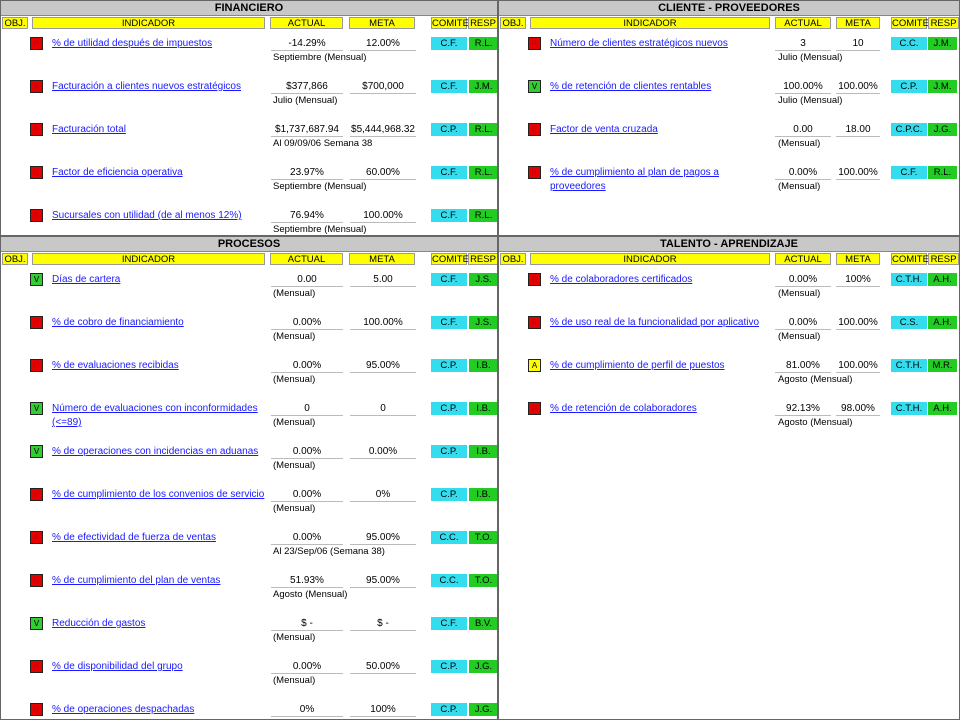 This screenshot has height=720, width=960. Describe the element at coordinates (123, 709) in the screenshot. I see `indicator-link: % de operaciones despachadas` at that location.